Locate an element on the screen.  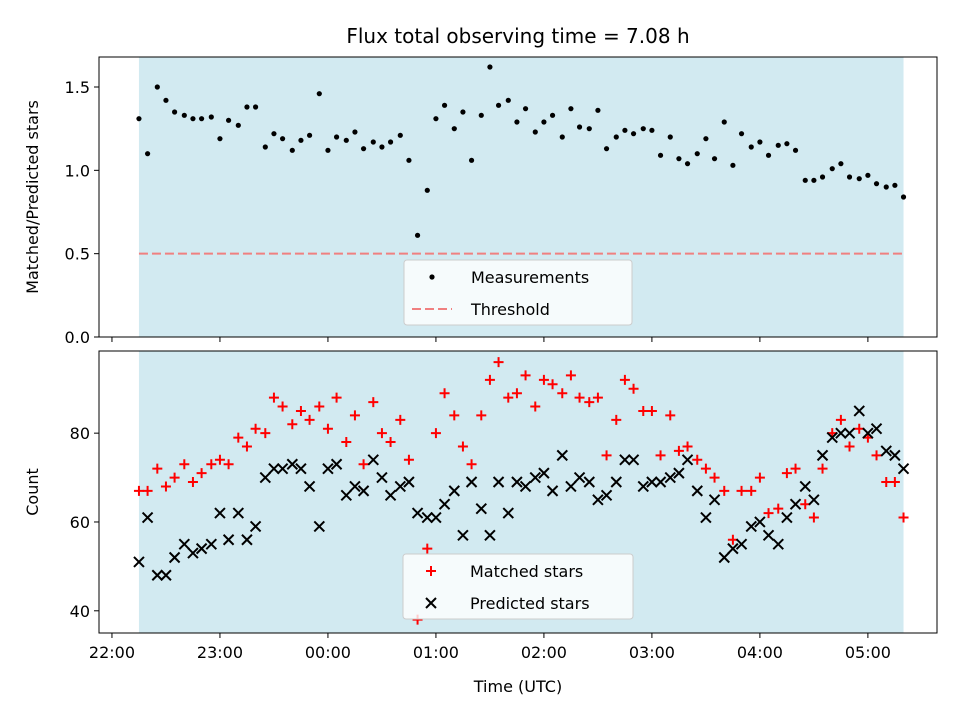
y-tick-label: 40 is located at coordinates (80, 611).